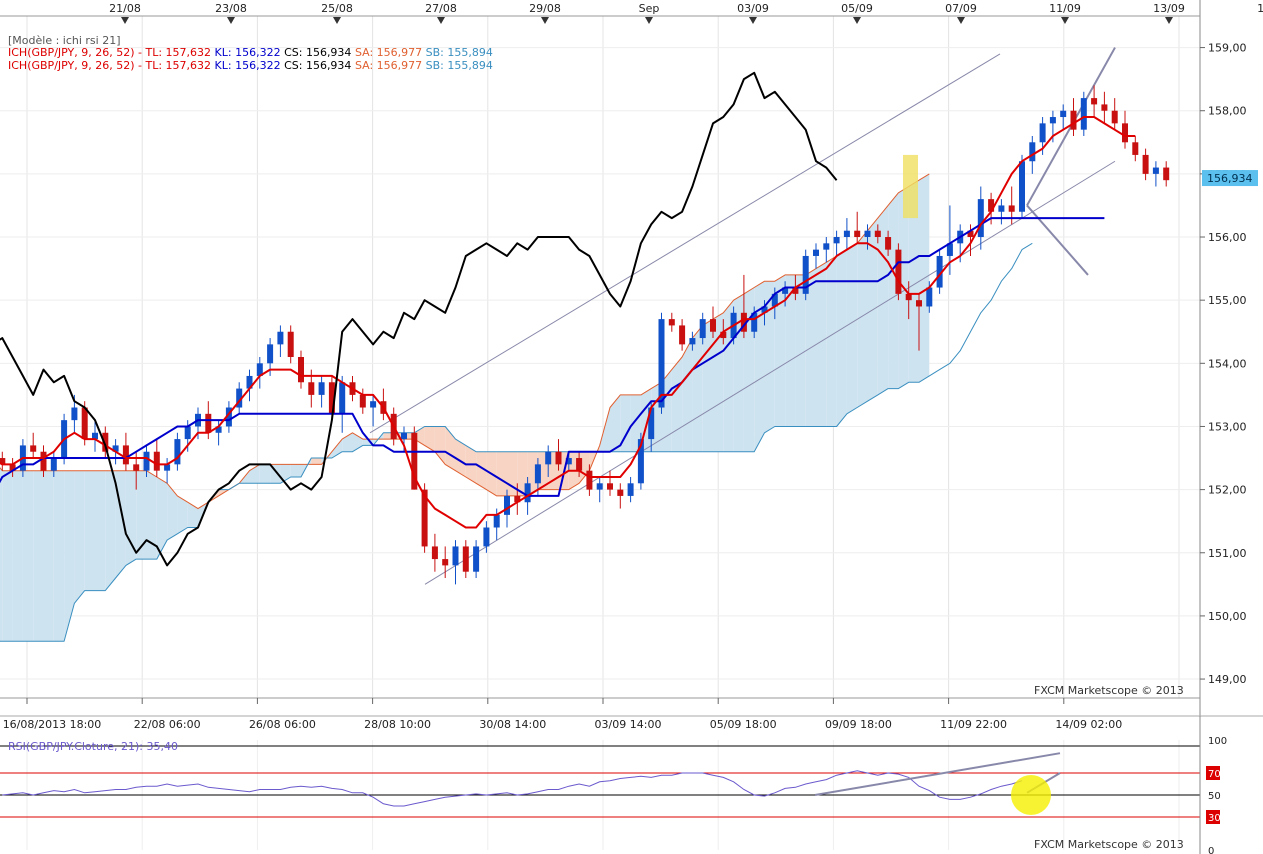  Describe the element at coordinates (1227, 553) in the screenshot. I see `price-axis-label: 151,00` at that location.